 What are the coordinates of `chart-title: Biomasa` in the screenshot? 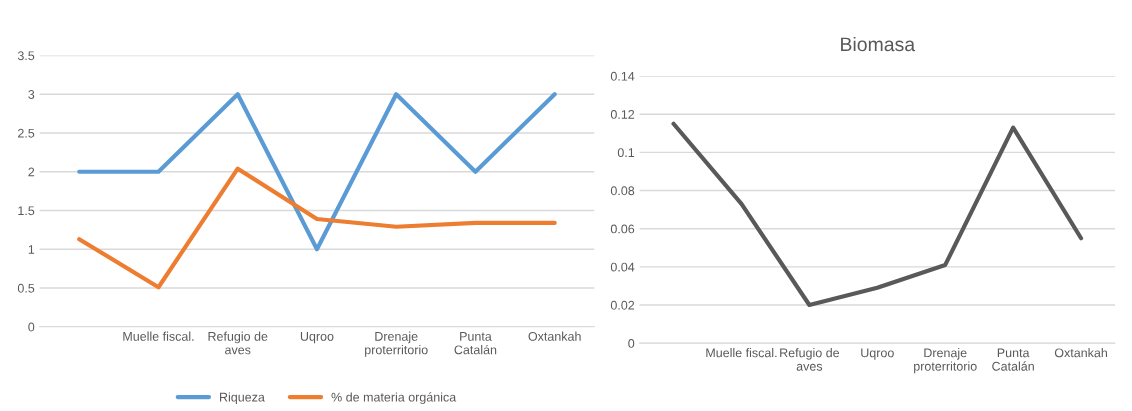 It's located at (878, 44).